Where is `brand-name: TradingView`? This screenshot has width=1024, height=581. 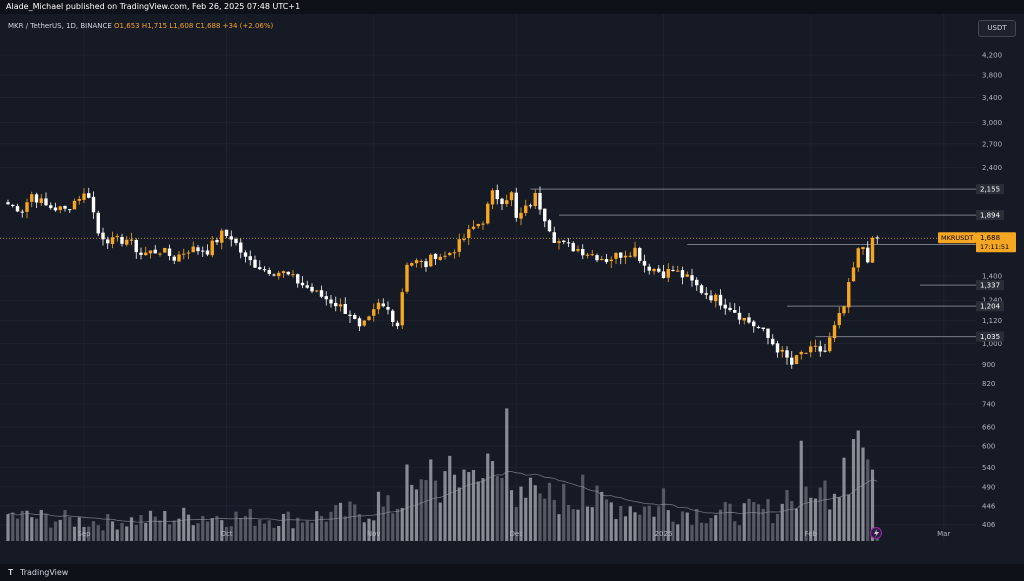
brand-name: TradingView is located at coordinates (44, 572).